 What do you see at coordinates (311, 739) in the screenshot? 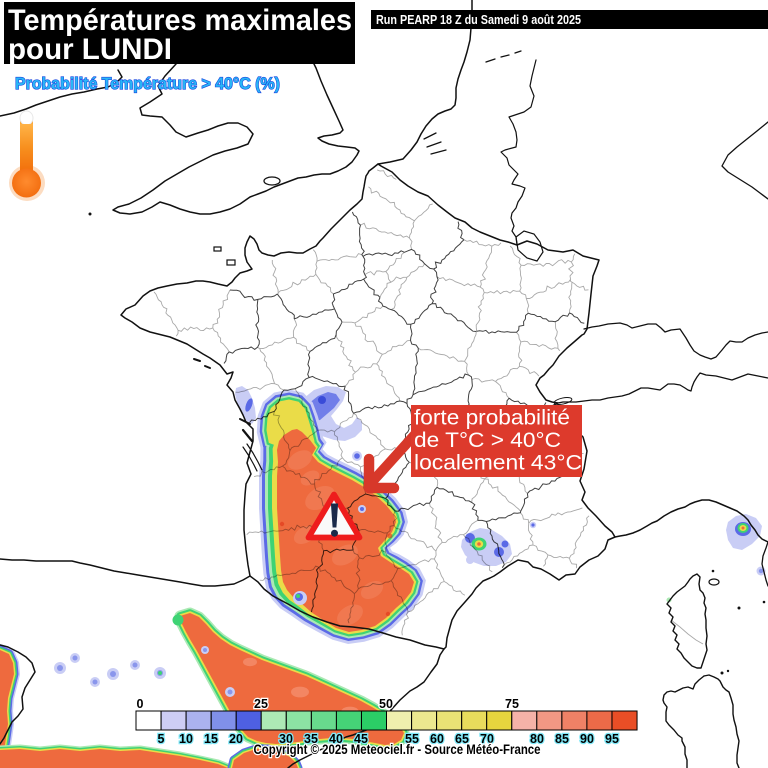
I see `svg-text: 35` at bounding box center [311, 739].